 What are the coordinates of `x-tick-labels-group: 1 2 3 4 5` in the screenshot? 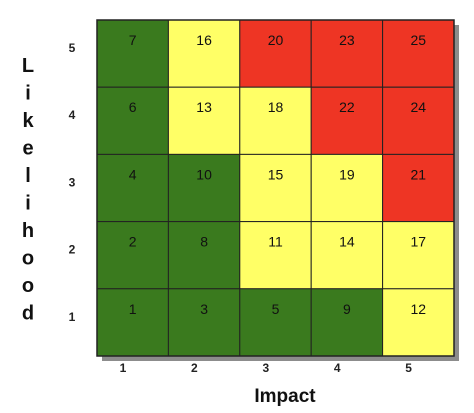 It's located at (266, 368).